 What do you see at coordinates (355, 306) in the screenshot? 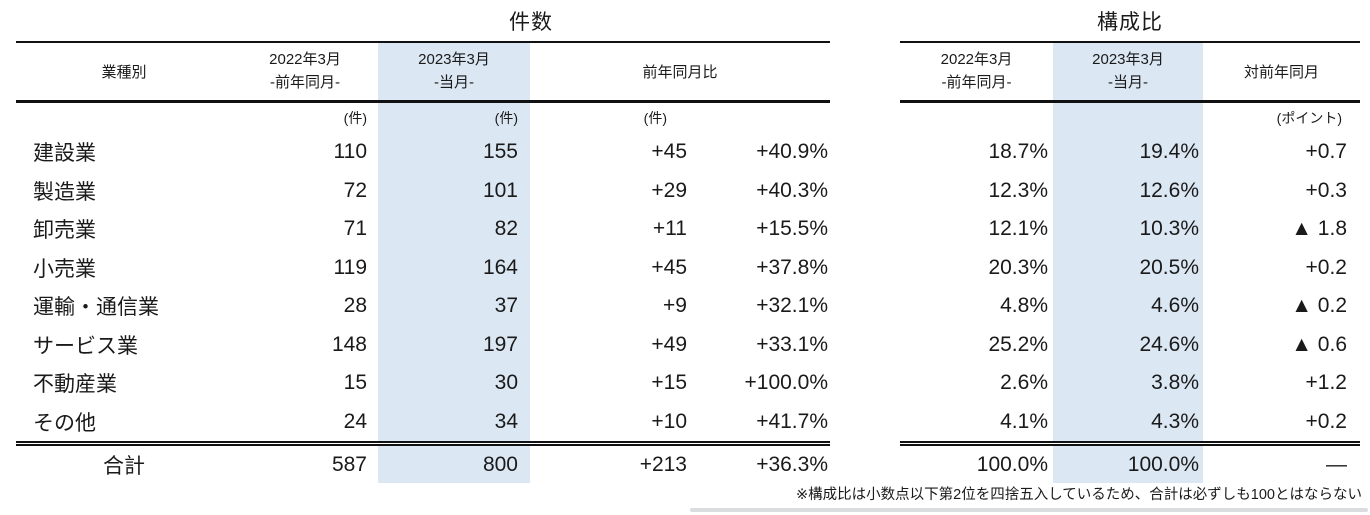
I see `prev-month-cell: 28` at bounding box center [355, 306].